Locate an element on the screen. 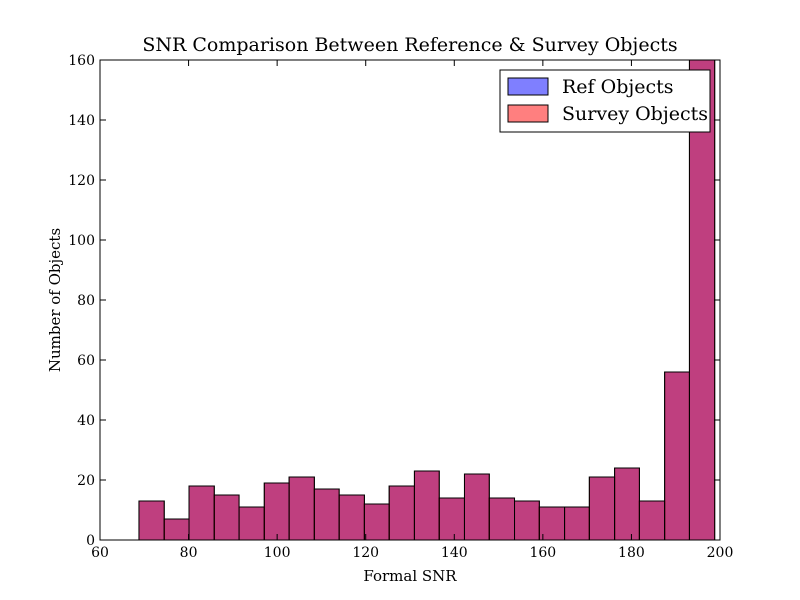 Image resolution: width=800 pixels, height=600 pixels. x-tick-label: 120 is located at coordinates (365, 553).